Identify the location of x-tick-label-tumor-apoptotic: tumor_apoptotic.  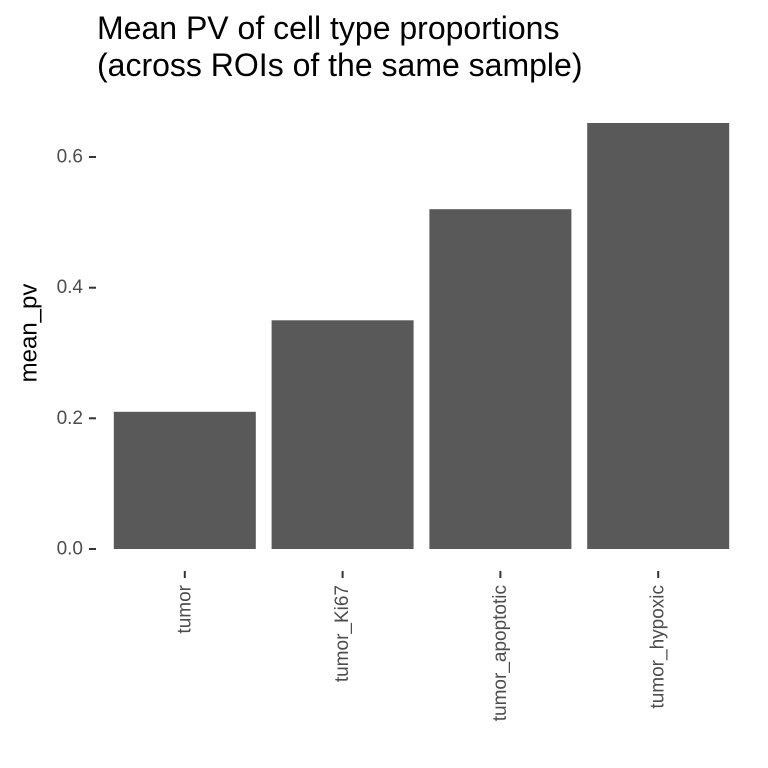
(500, 653).